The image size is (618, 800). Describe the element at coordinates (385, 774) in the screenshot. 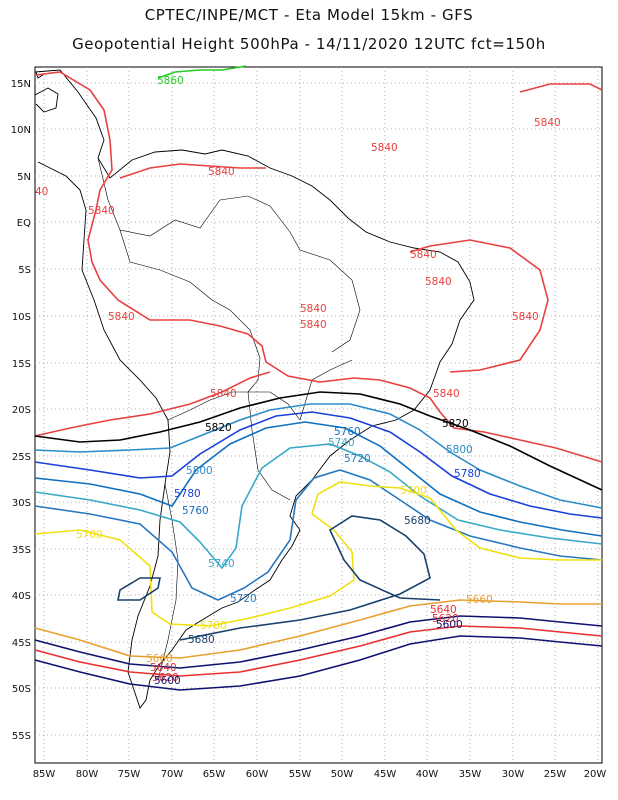

I see `lon-label: 45W` at that location.